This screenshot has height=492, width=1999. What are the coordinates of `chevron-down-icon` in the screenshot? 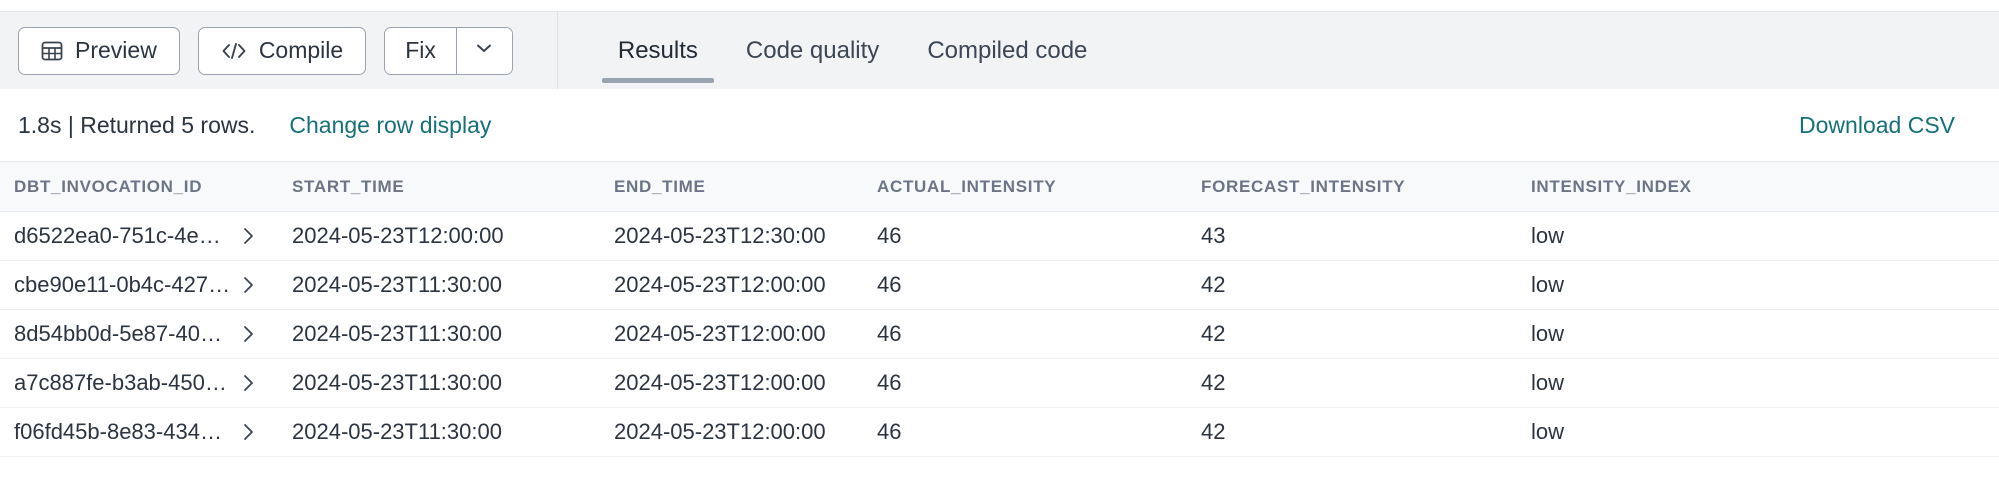 It's located at (484, 50).